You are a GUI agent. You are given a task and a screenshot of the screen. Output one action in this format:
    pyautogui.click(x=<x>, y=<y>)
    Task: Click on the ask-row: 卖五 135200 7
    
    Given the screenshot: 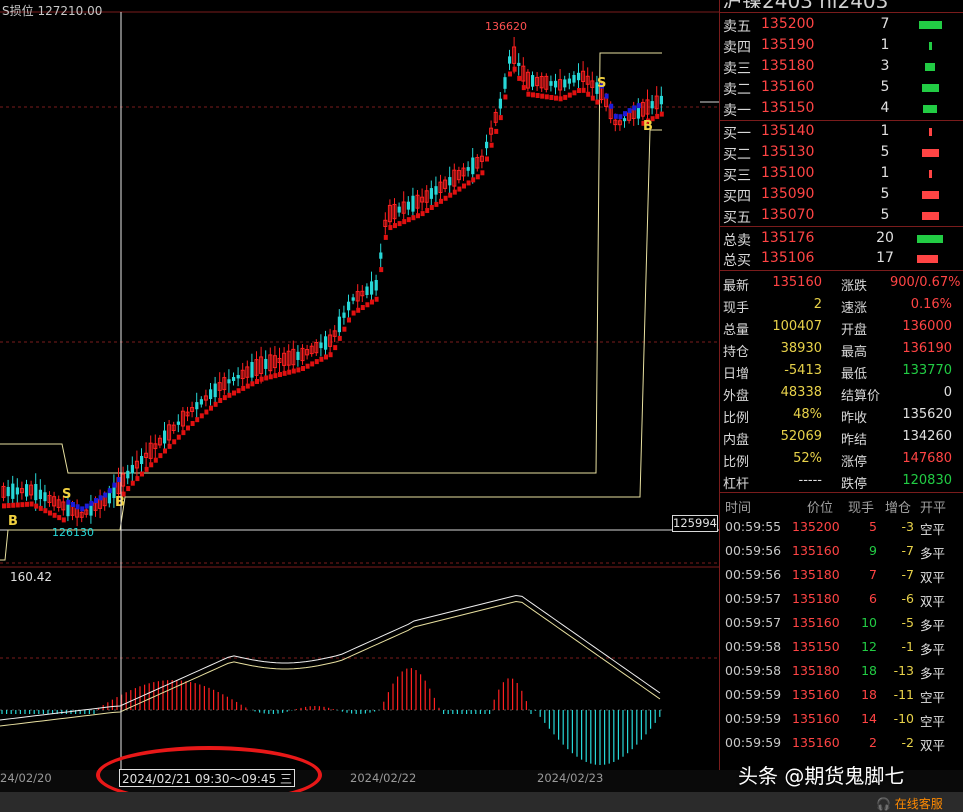 What is the action you would take?
    pyautogui.click(x=841, y=24)
    